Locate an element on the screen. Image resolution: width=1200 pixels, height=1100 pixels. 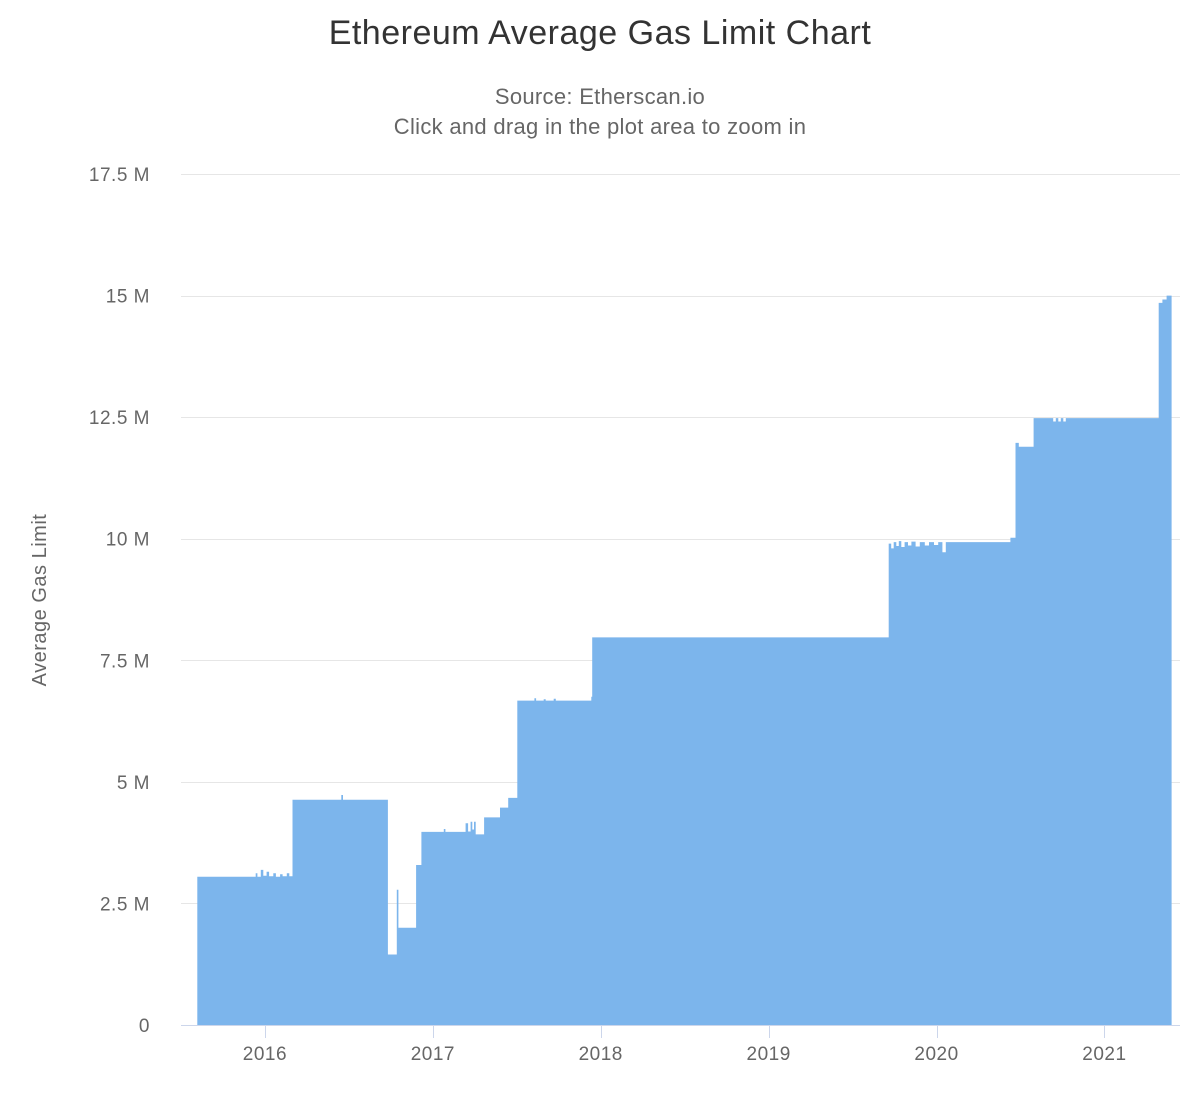
x-tick-label-2019: 2019 is located at coordinates (769, 1054).